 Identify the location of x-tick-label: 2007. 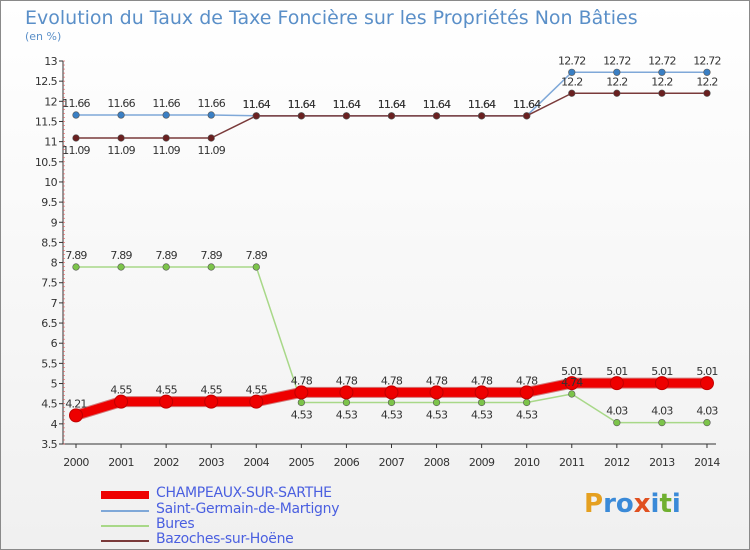
(392, 462).